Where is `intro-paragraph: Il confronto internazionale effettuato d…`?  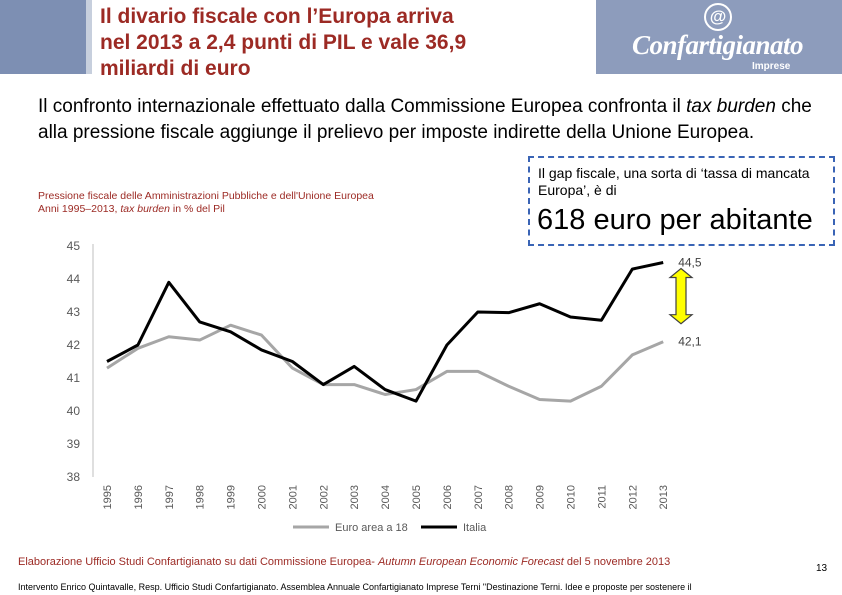
intro-paragraph: Il confronto internazionale effettuato d… is located at coordinates (428, 120).